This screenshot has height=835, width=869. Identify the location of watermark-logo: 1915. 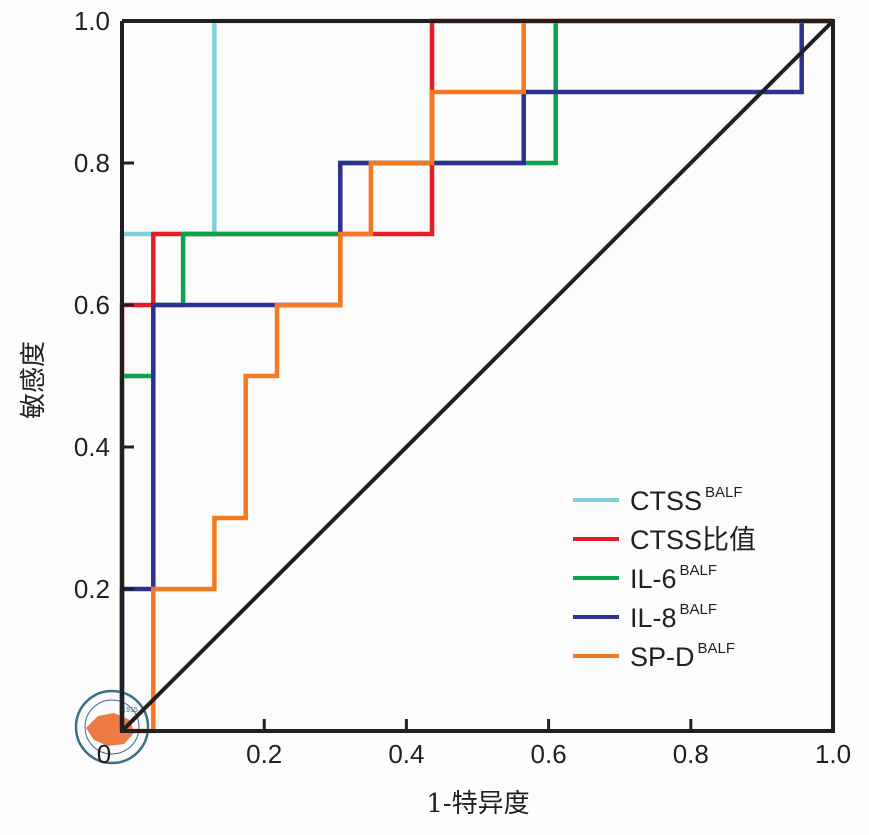
(112, 727).